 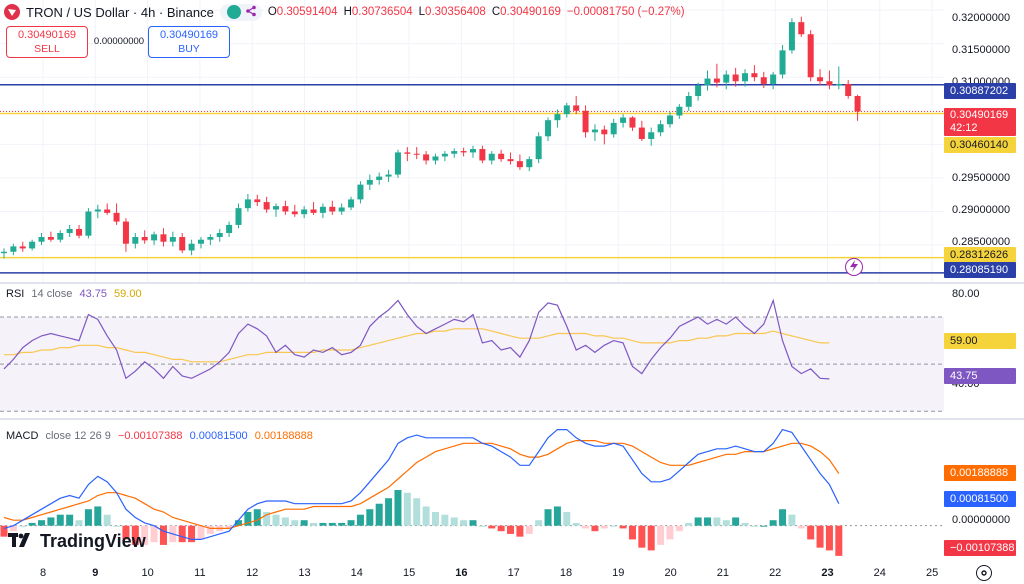 I want to click on indicator-toggle, so click(x=240, y=12).